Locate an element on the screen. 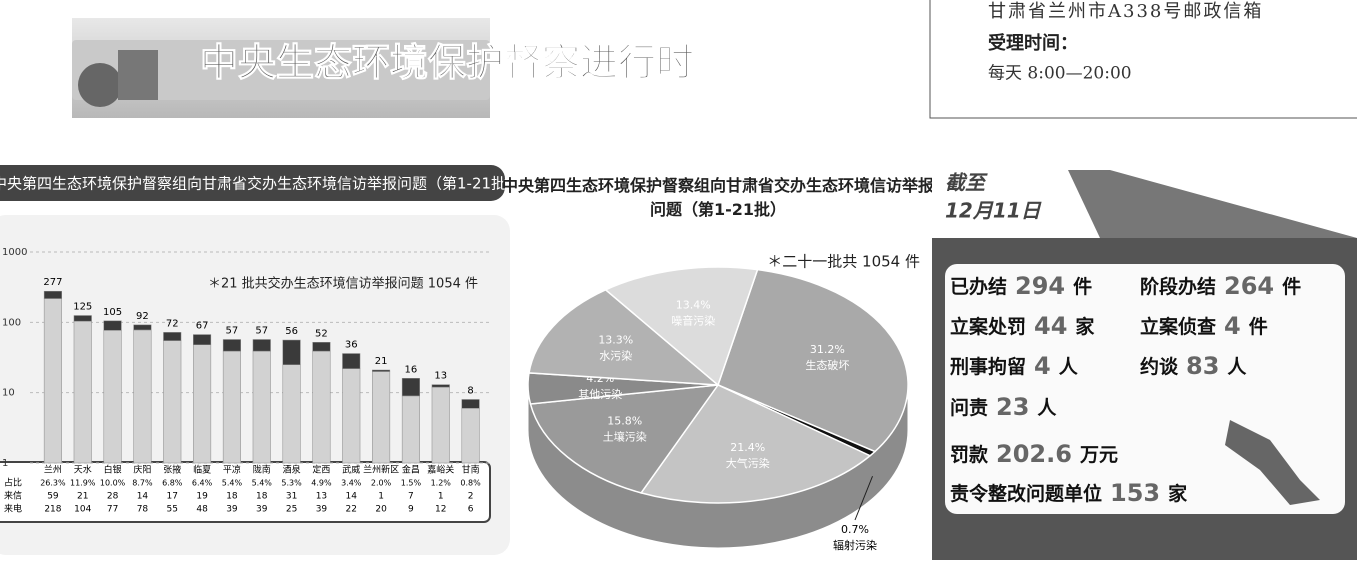  stat-label: 约谈 is located at coordinates (1159, 366).